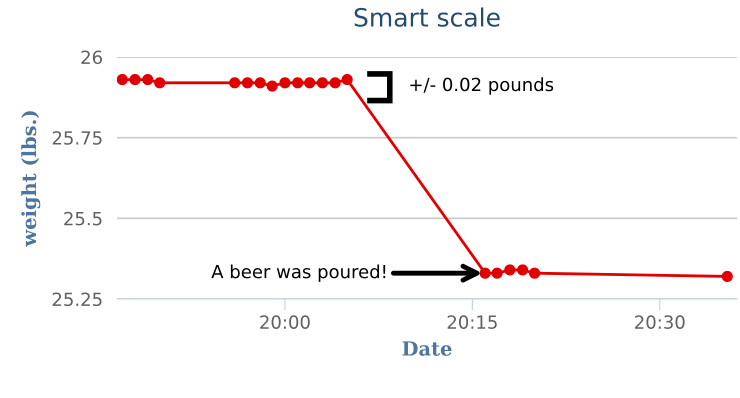 The width and height of the screenshot is (740, 398). Describe the element at coordinates (482, 86) in the screenshot. I see `annotation: +/- 0.02 pounds` at that location.